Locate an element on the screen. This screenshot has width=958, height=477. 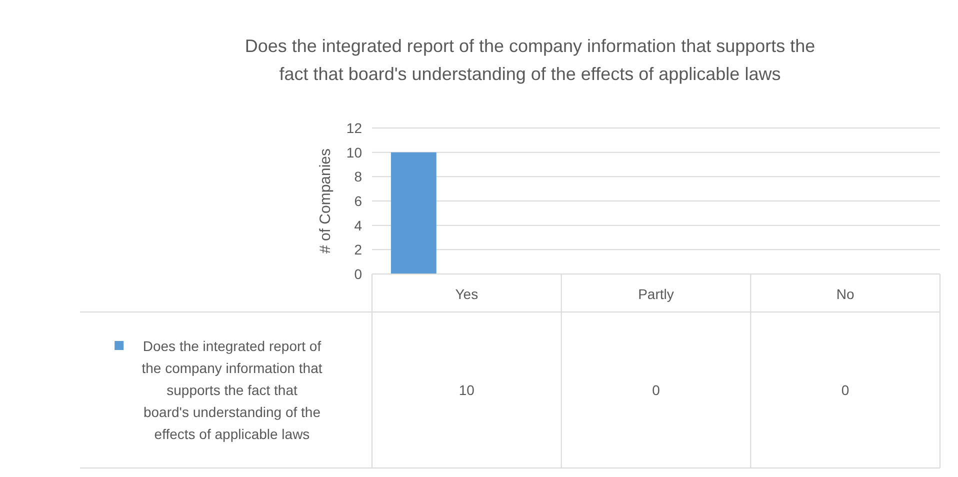
x-tick-label: Partly is located at coordinates (656, 294).